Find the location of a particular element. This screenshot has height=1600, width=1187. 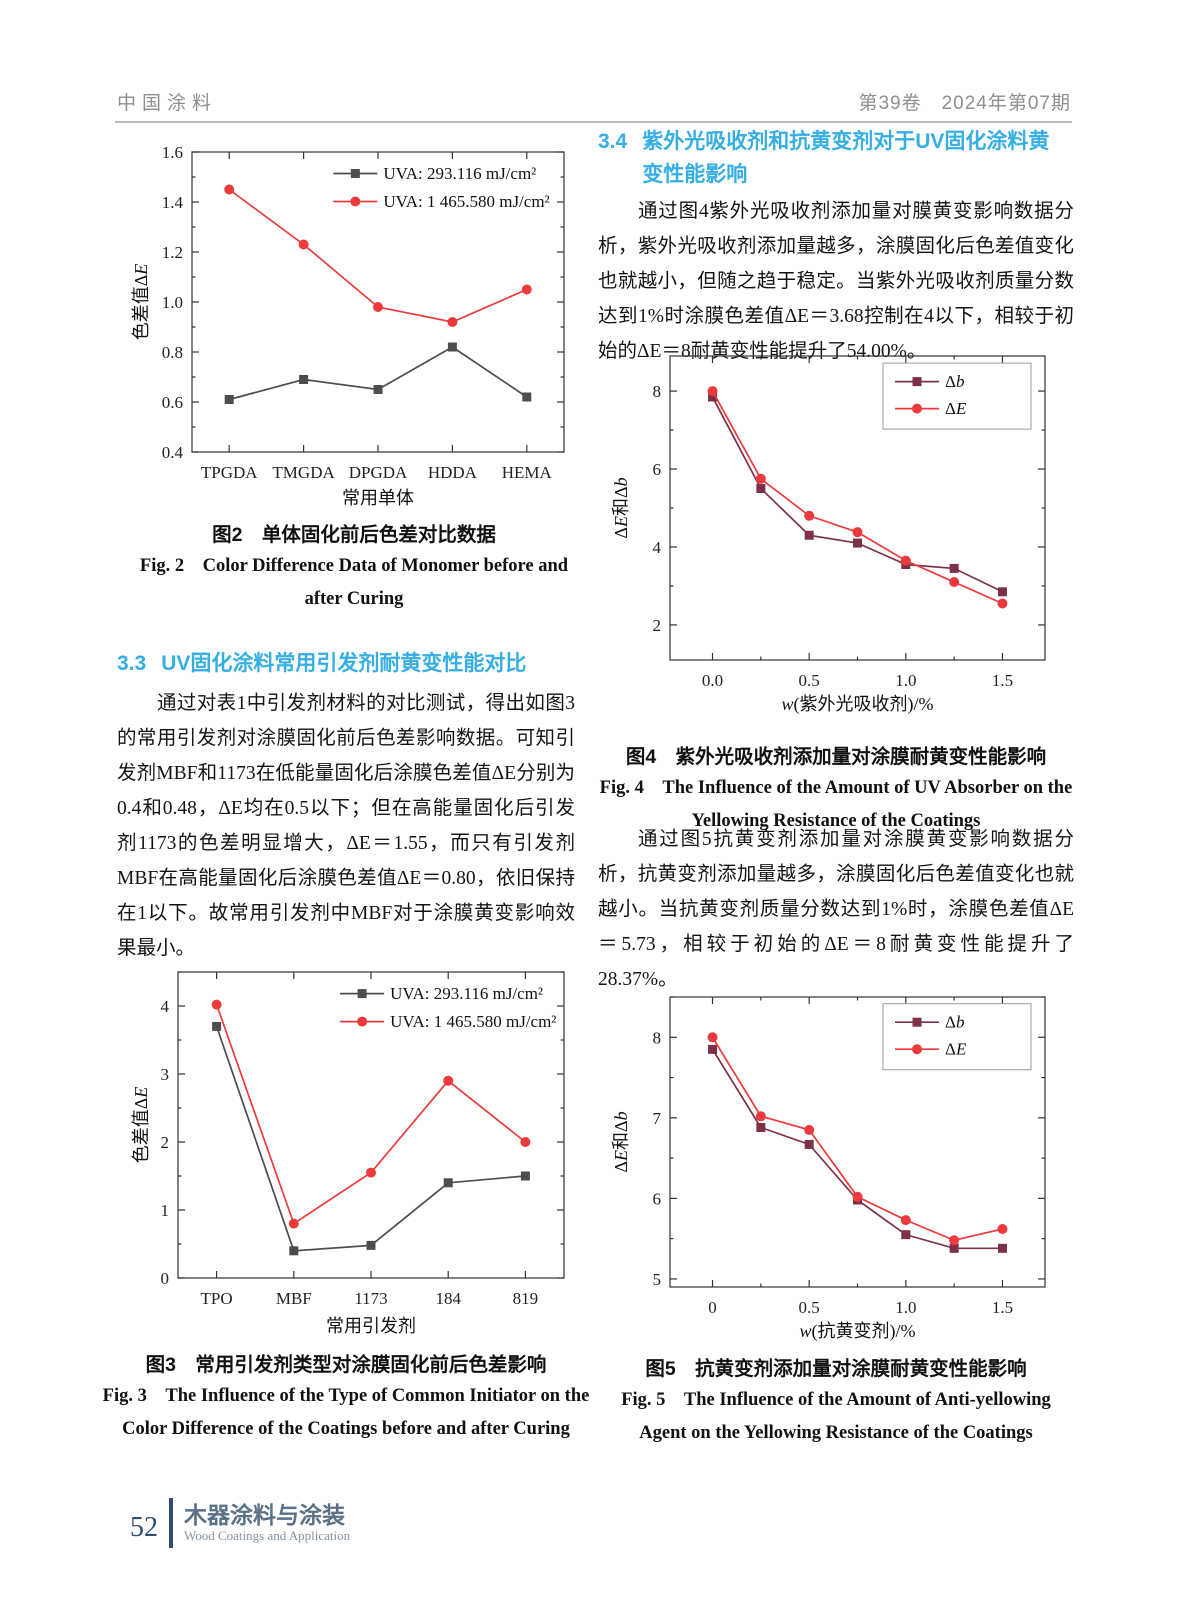

fig5-caption-cn: 图5 抗黄变剂添加量对涂膜耐黄变性能影响 is located at coordinates (836, 1369).